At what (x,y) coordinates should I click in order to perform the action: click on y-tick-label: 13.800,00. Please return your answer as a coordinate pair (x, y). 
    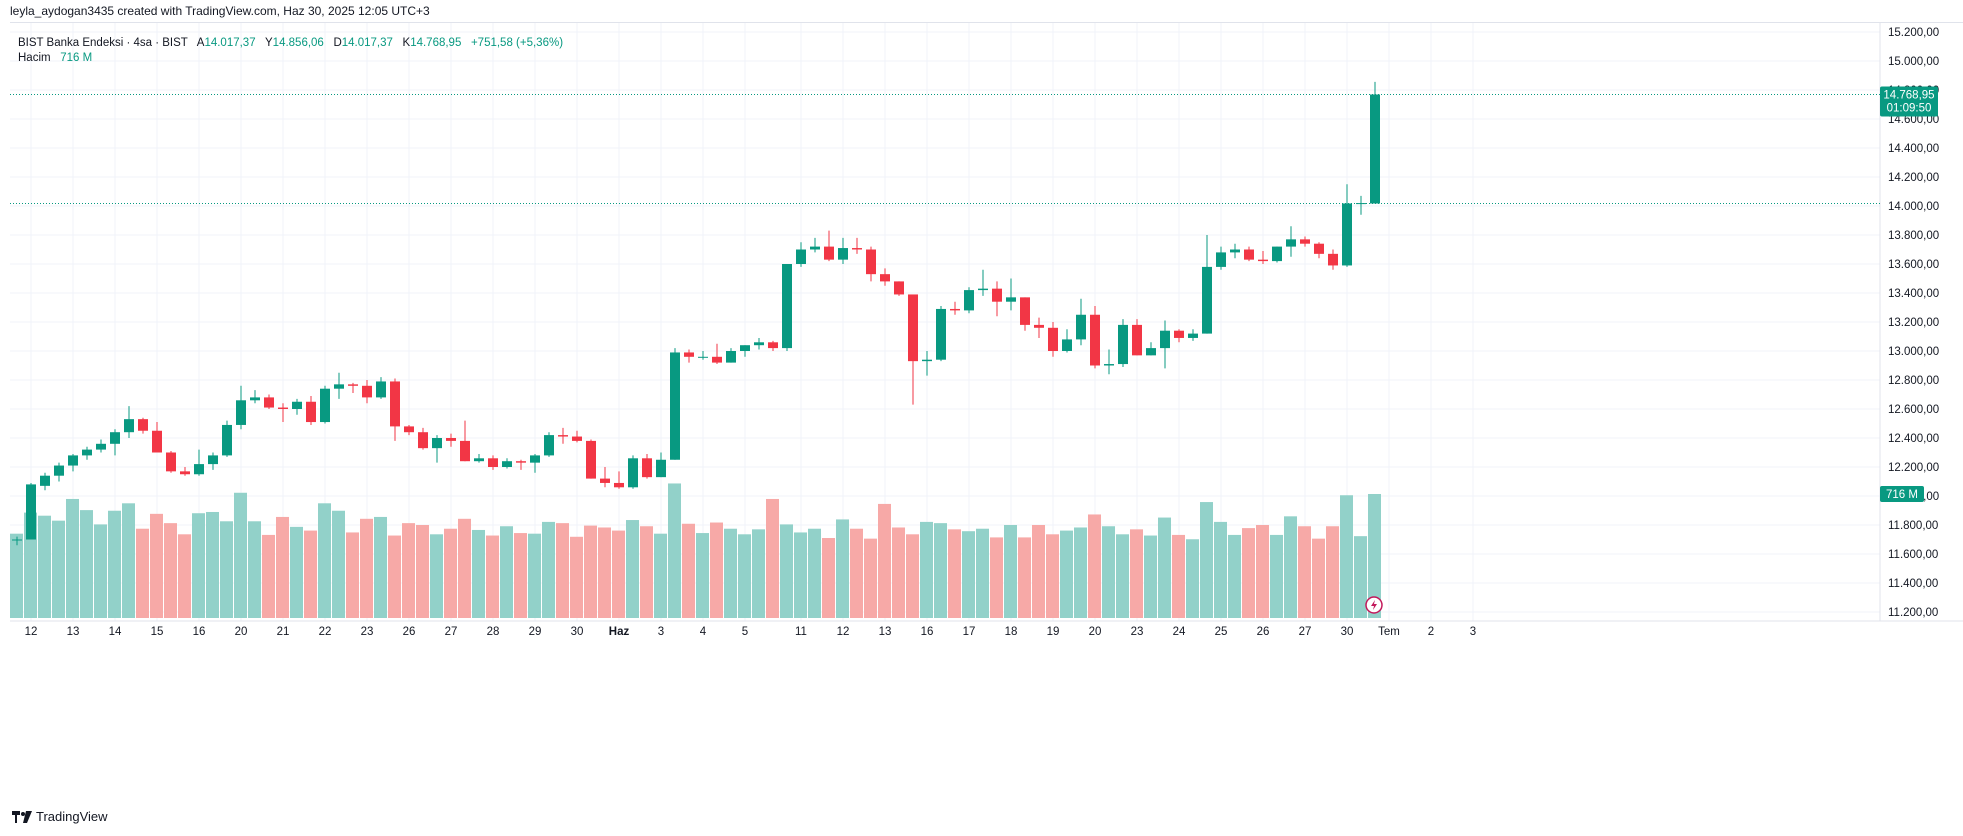
    Looking at the image, I should click on (1913, 236).